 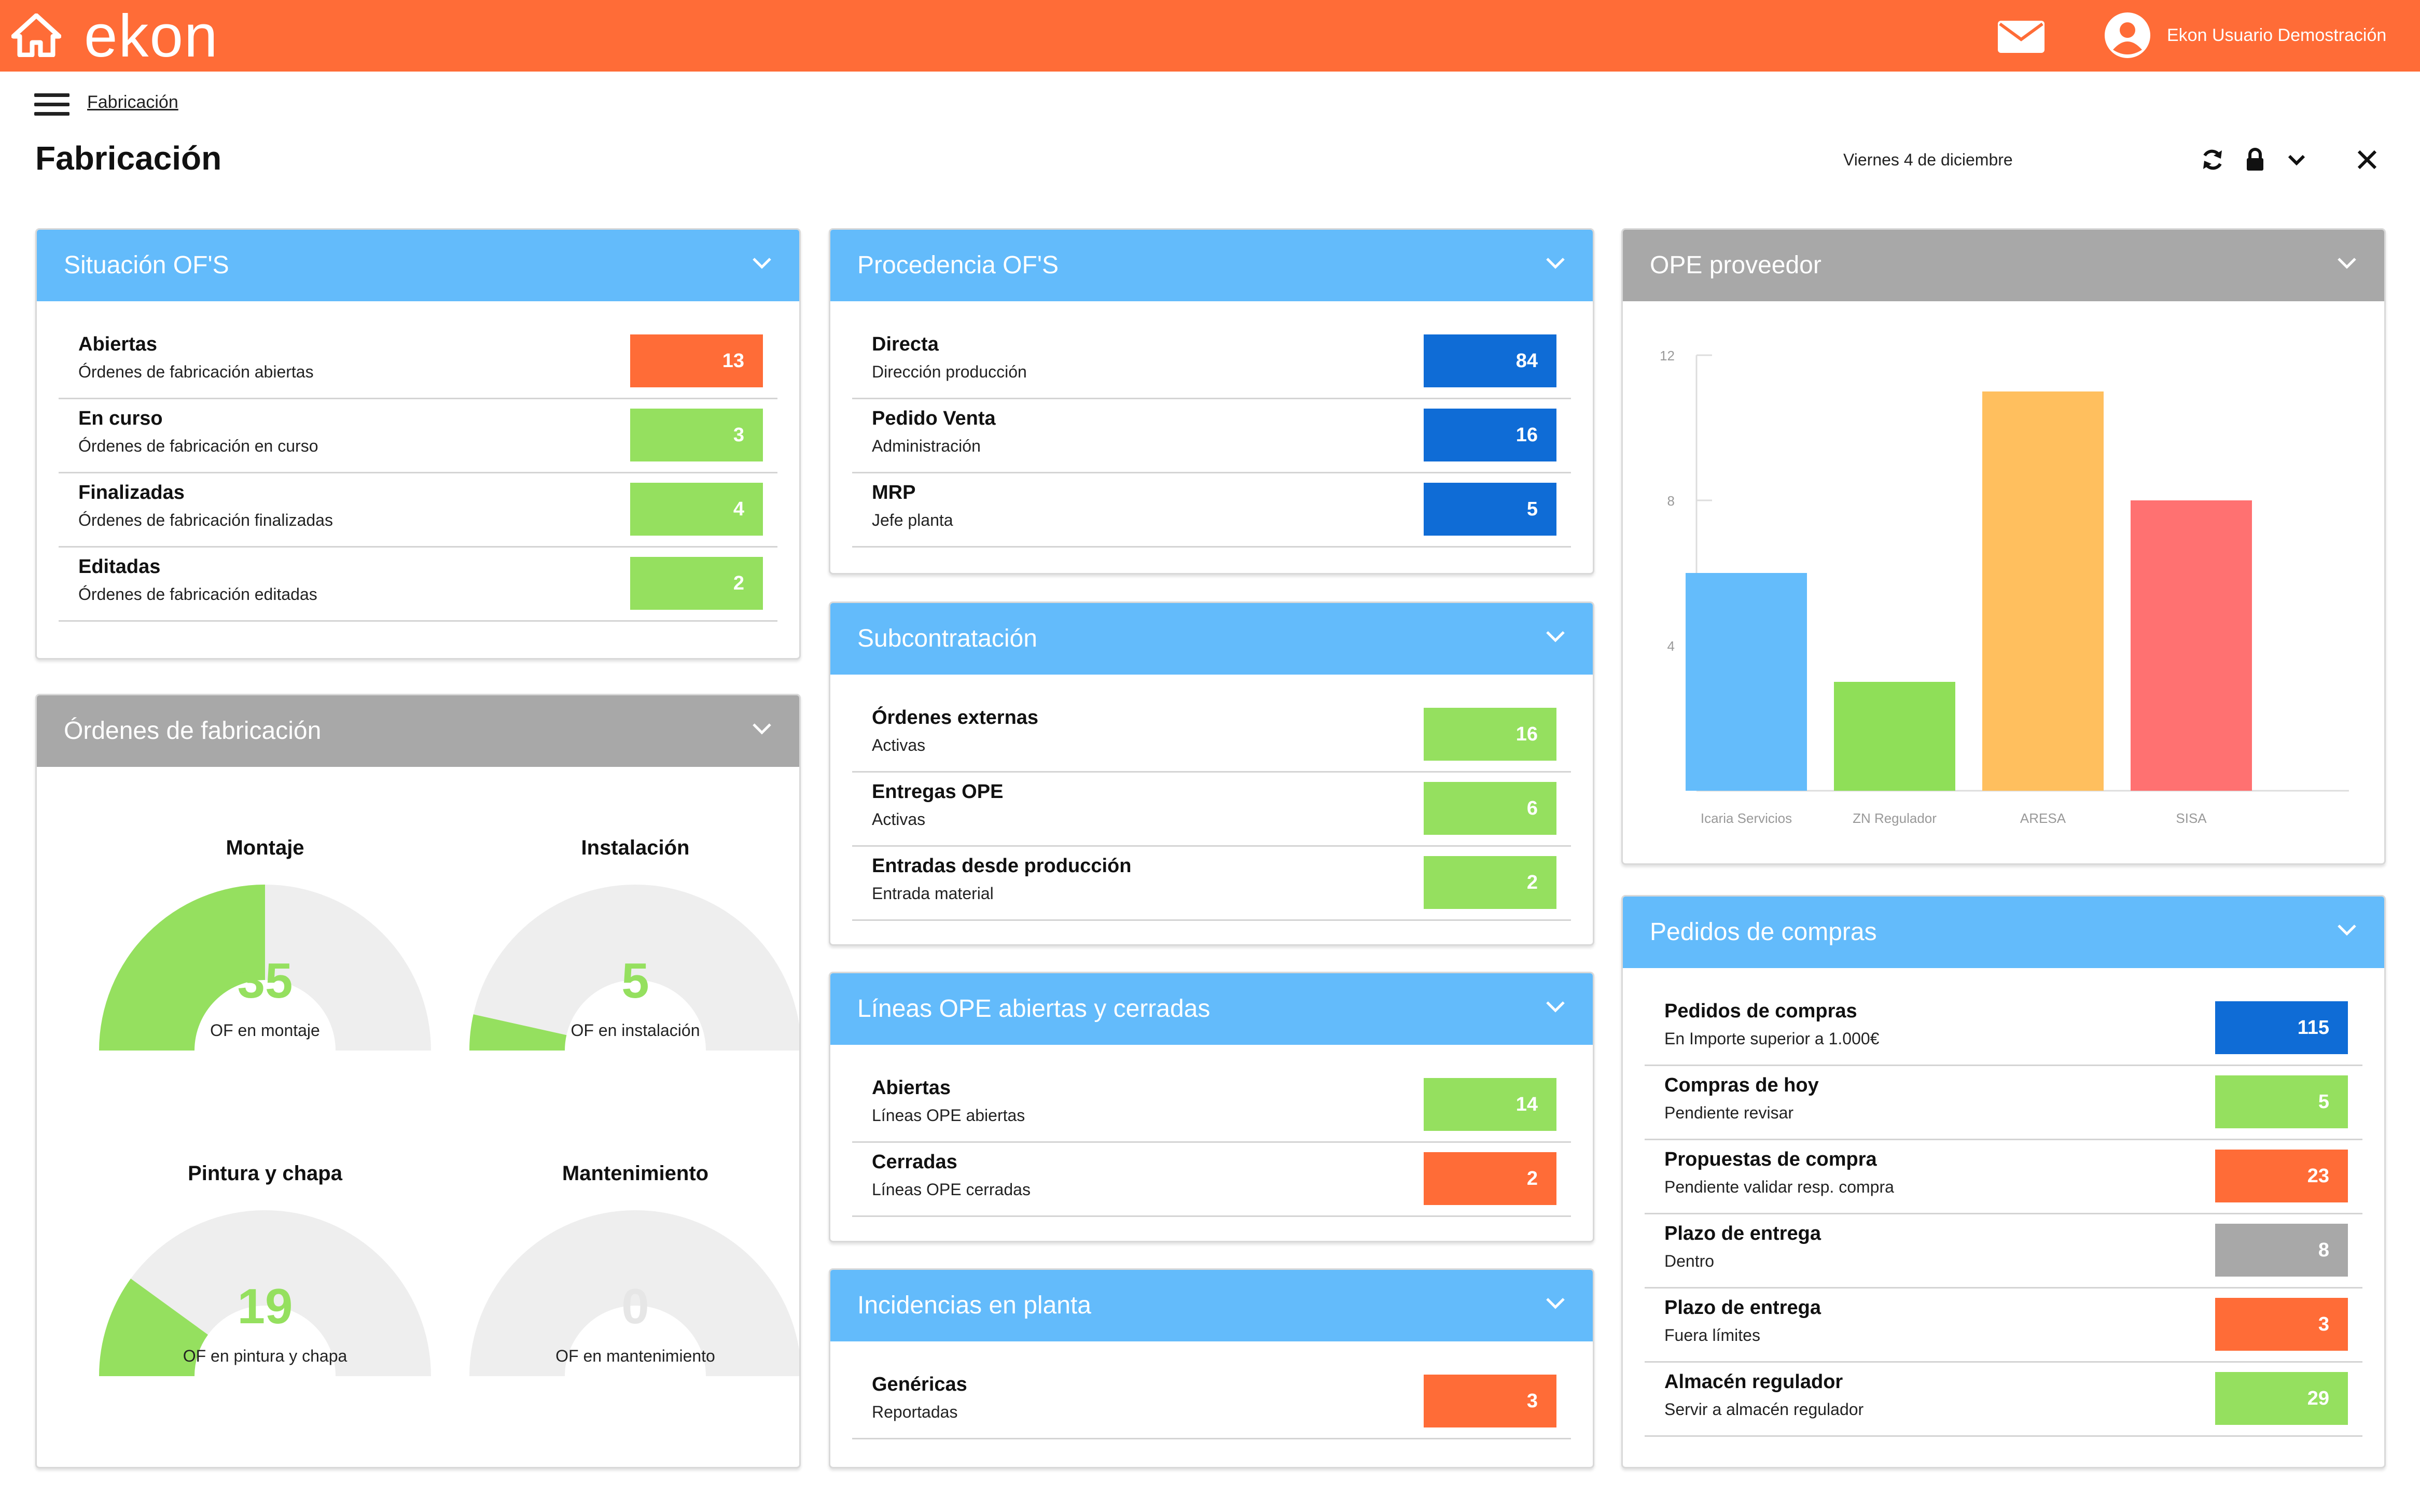 What do you see at coordinates (2255, 159) in the screenshot?
I see `lock-icon` at bounding box center [2255, 159].